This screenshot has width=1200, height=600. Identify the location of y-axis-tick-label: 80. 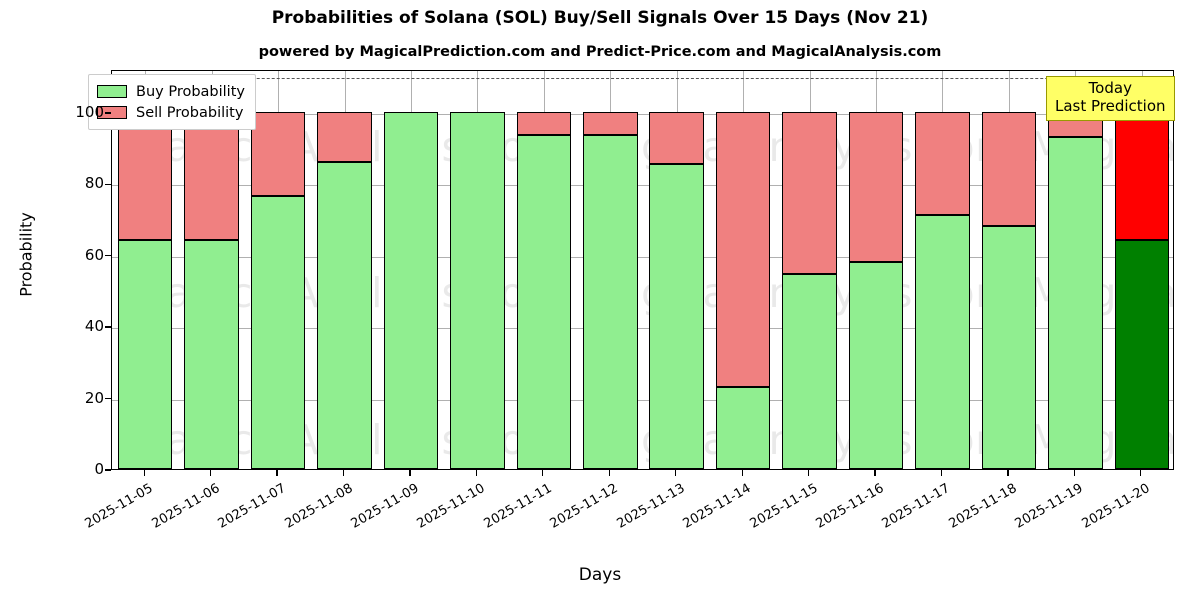
(94, 183).